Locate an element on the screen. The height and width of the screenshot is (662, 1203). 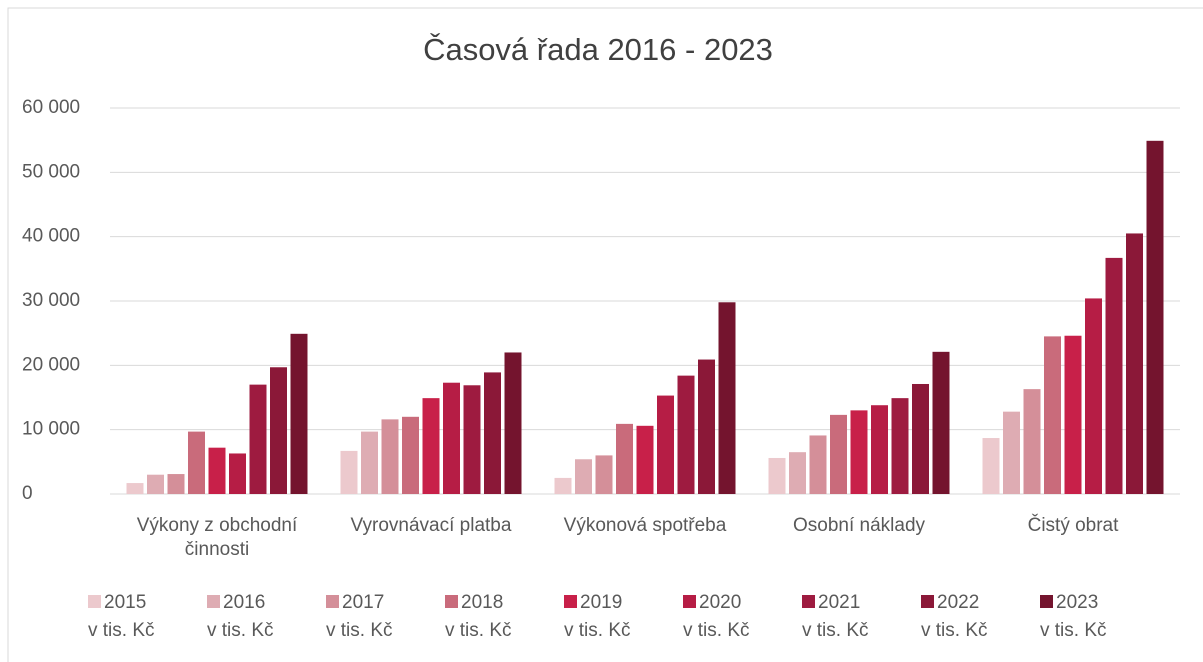
legend-label: 2016 v tis. Kč is located at coordinates (240, 616).